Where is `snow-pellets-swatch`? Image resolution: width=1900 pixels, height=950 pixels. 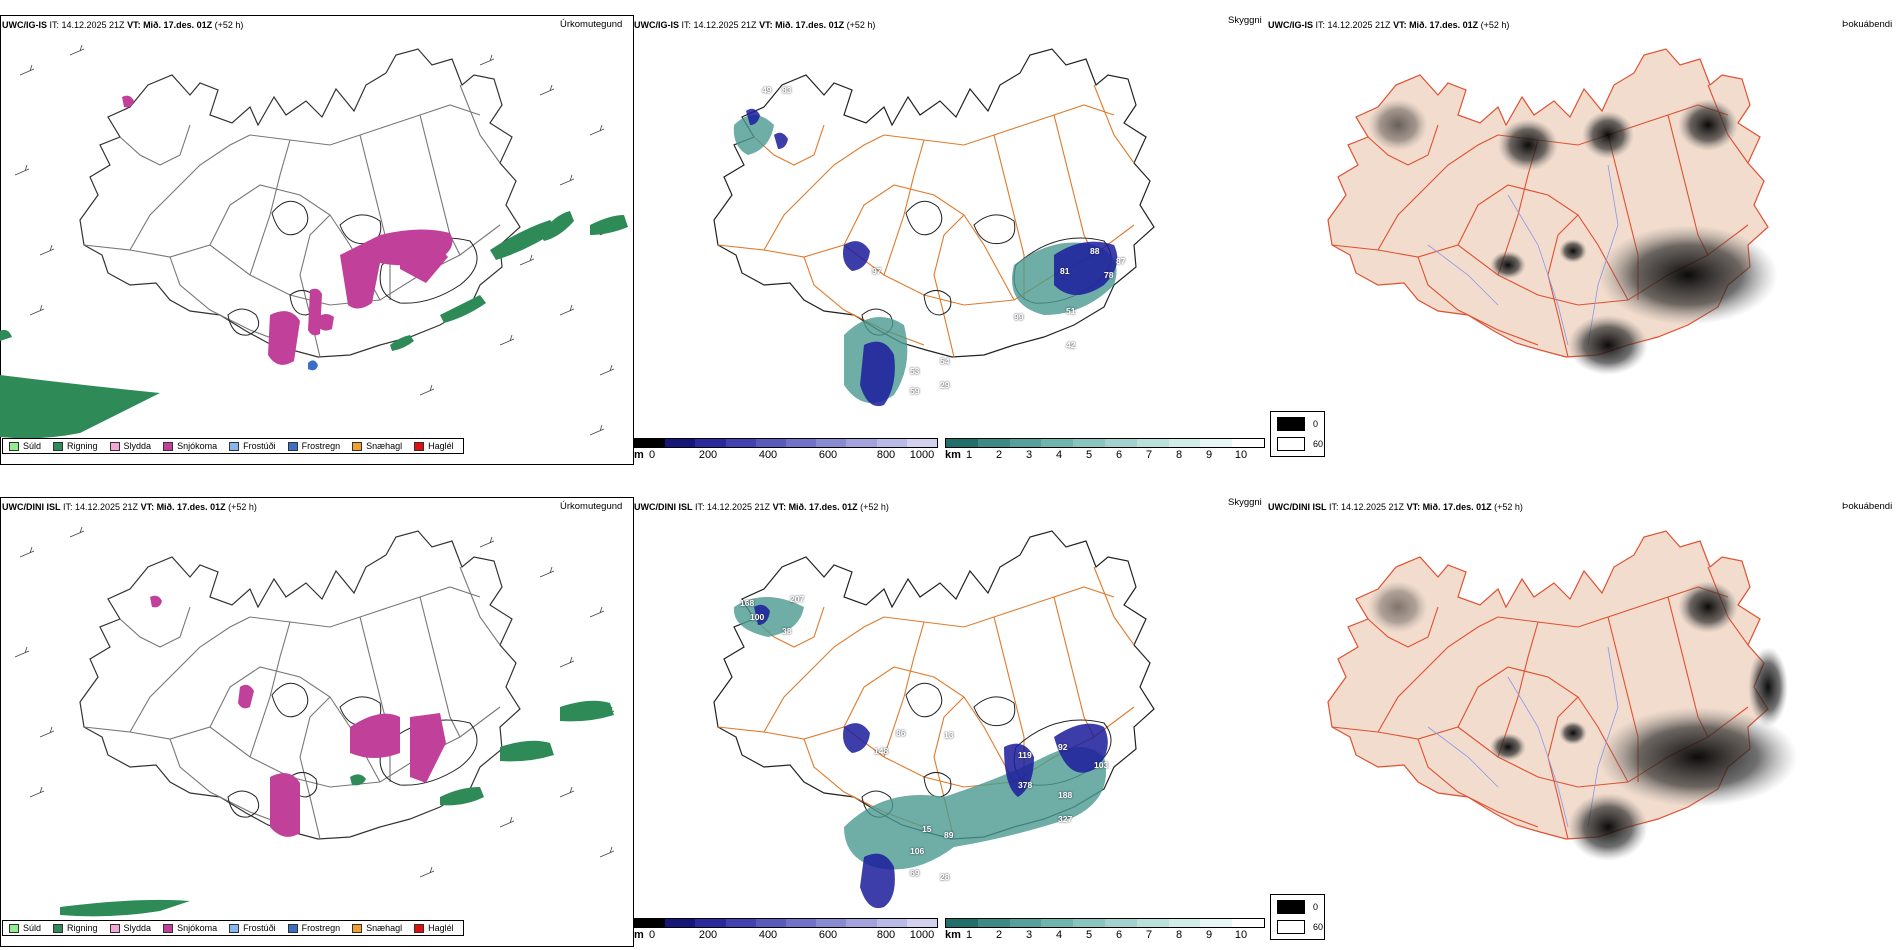
snow-pellets-swatch is located at coordinates (357, 446).